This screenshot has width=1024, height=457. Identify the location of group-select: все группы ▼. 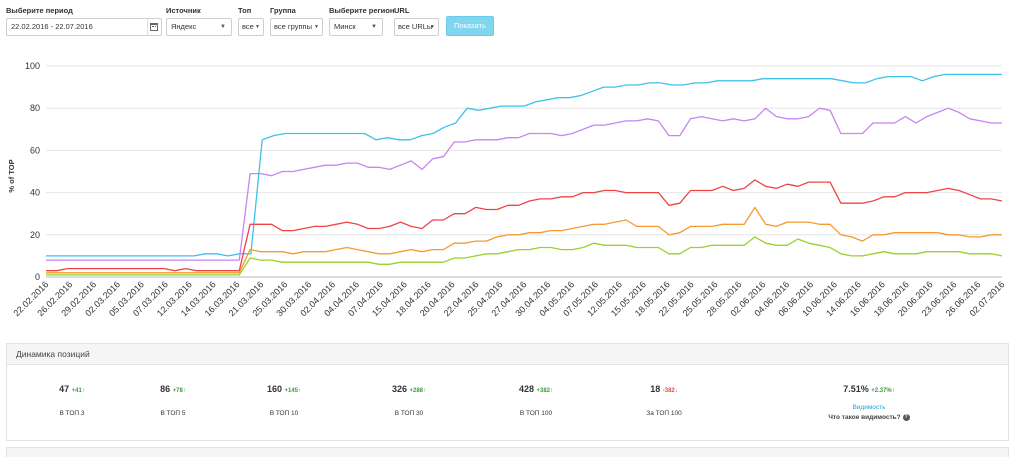
(296, 27).